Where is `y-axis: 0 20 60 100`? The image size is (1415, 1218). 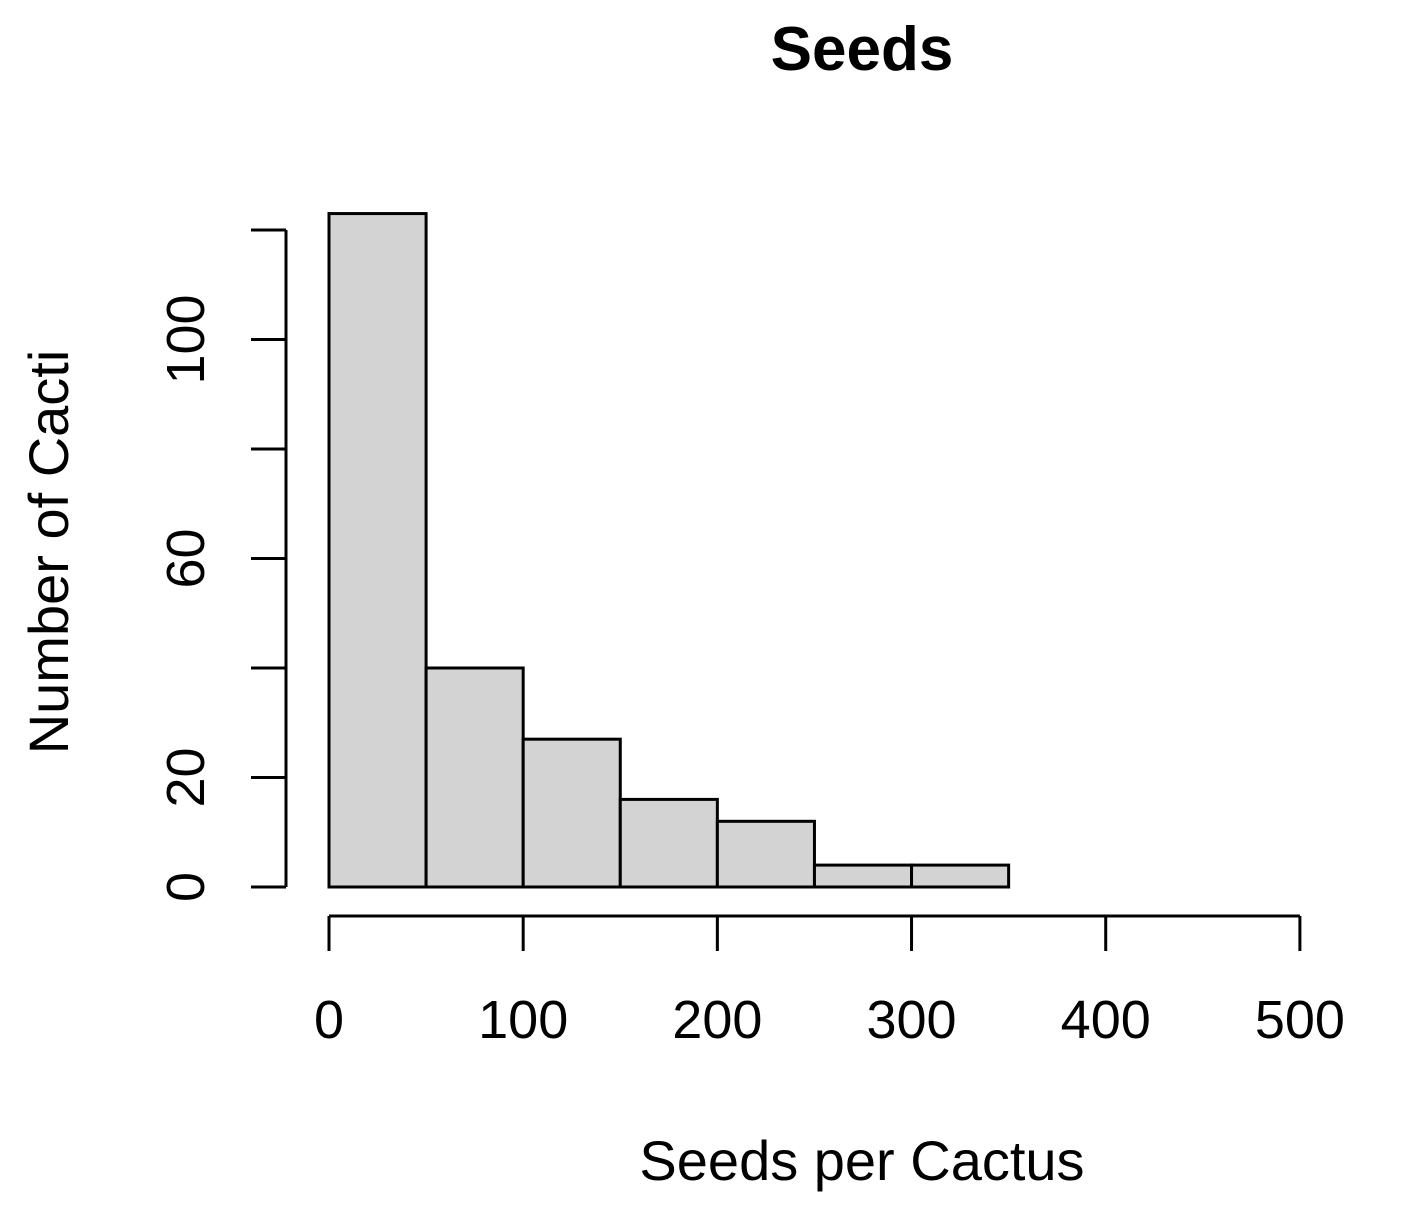
y-axis: 0 20 60 100 is located at coordinates (222, 565).